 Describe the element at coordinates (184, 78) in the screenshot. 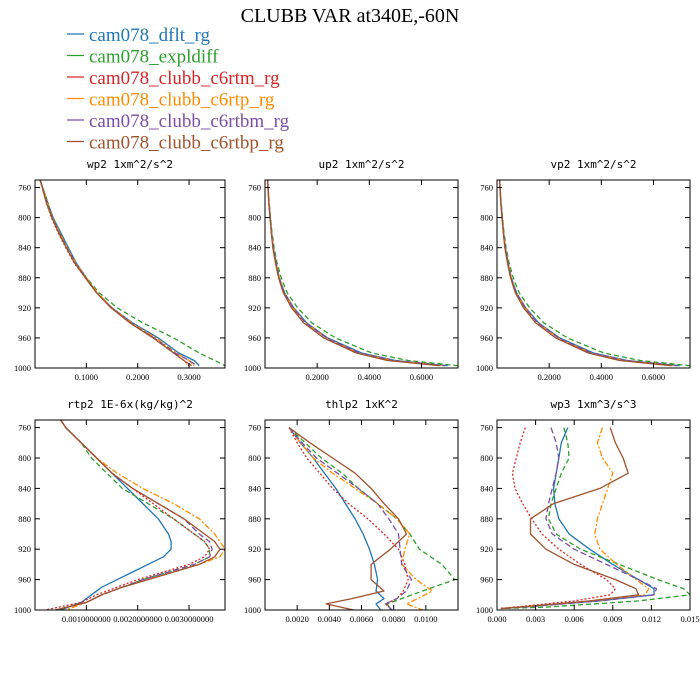

I see `legend-label: cam078_clubb_c6rtm_rg` at that location.